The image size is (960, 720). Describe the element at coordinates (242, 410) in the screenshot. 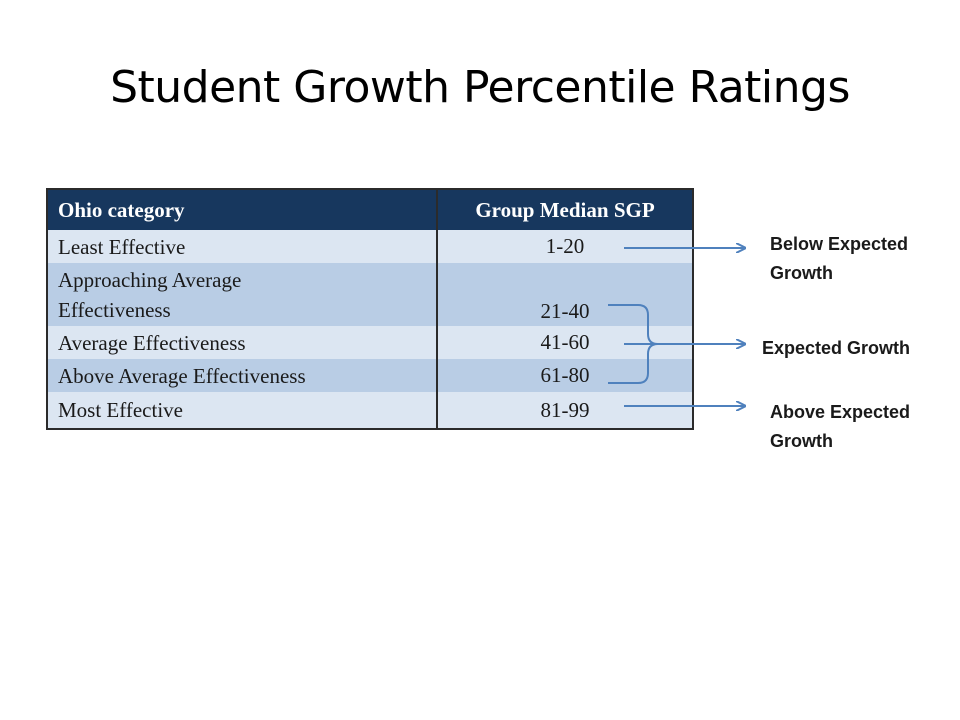

I see `category-cell: Most Effective` at that location.